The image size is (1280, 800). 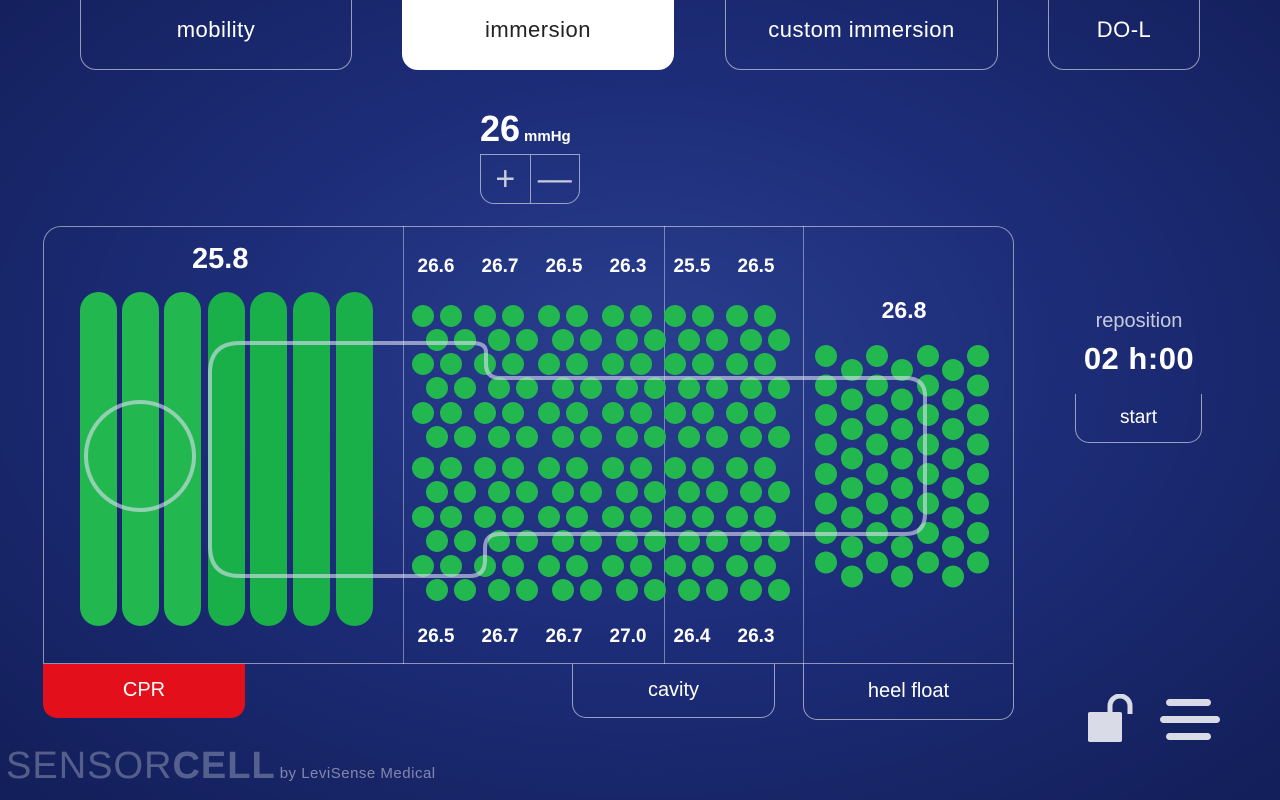 What do you see at coordinates (144, 691) in the screenshot?
I see `cpr-button: CPR` at bounding box center [144, 691].